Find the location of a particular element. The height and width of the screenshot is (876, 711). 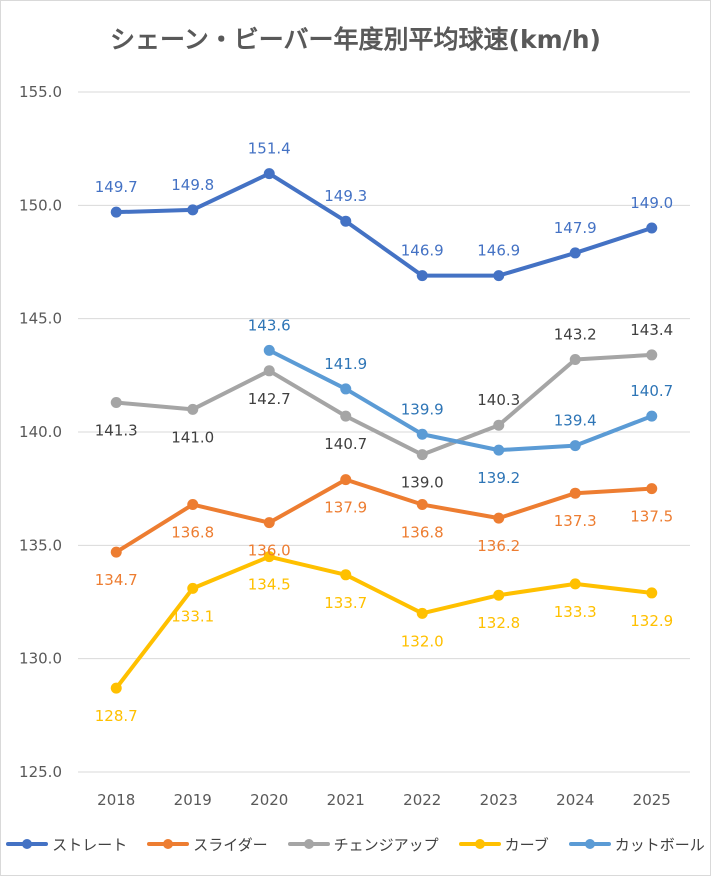

series-チェンジアップ is located at coordinates (384, 405).